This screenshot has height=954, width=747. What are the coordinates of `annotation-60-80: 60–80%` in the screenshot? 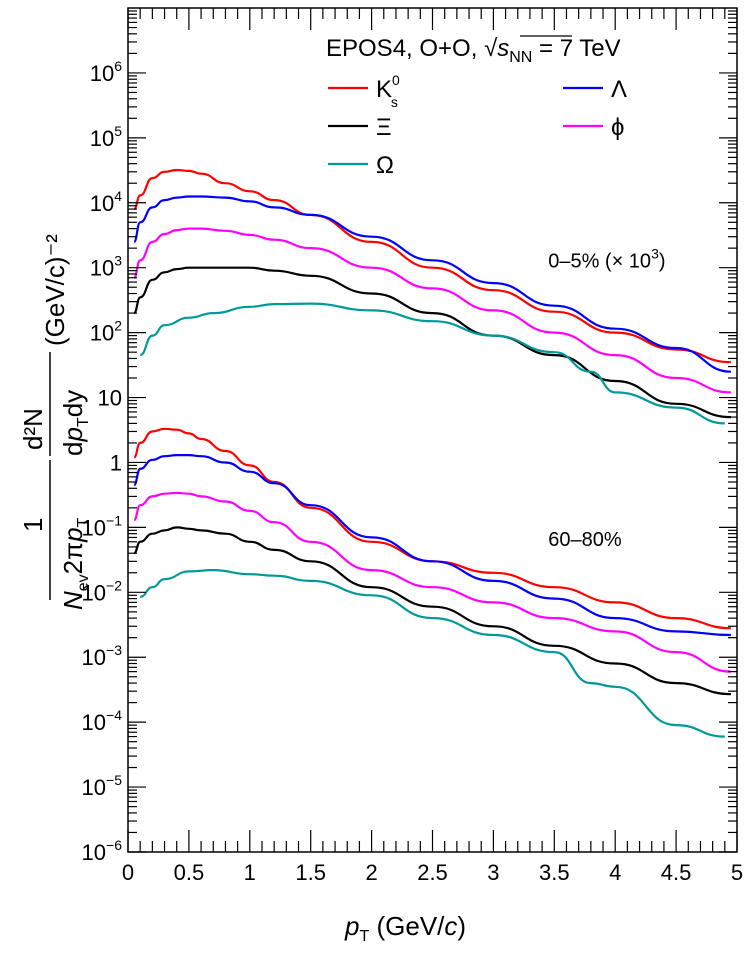 It's located at (585, 540).